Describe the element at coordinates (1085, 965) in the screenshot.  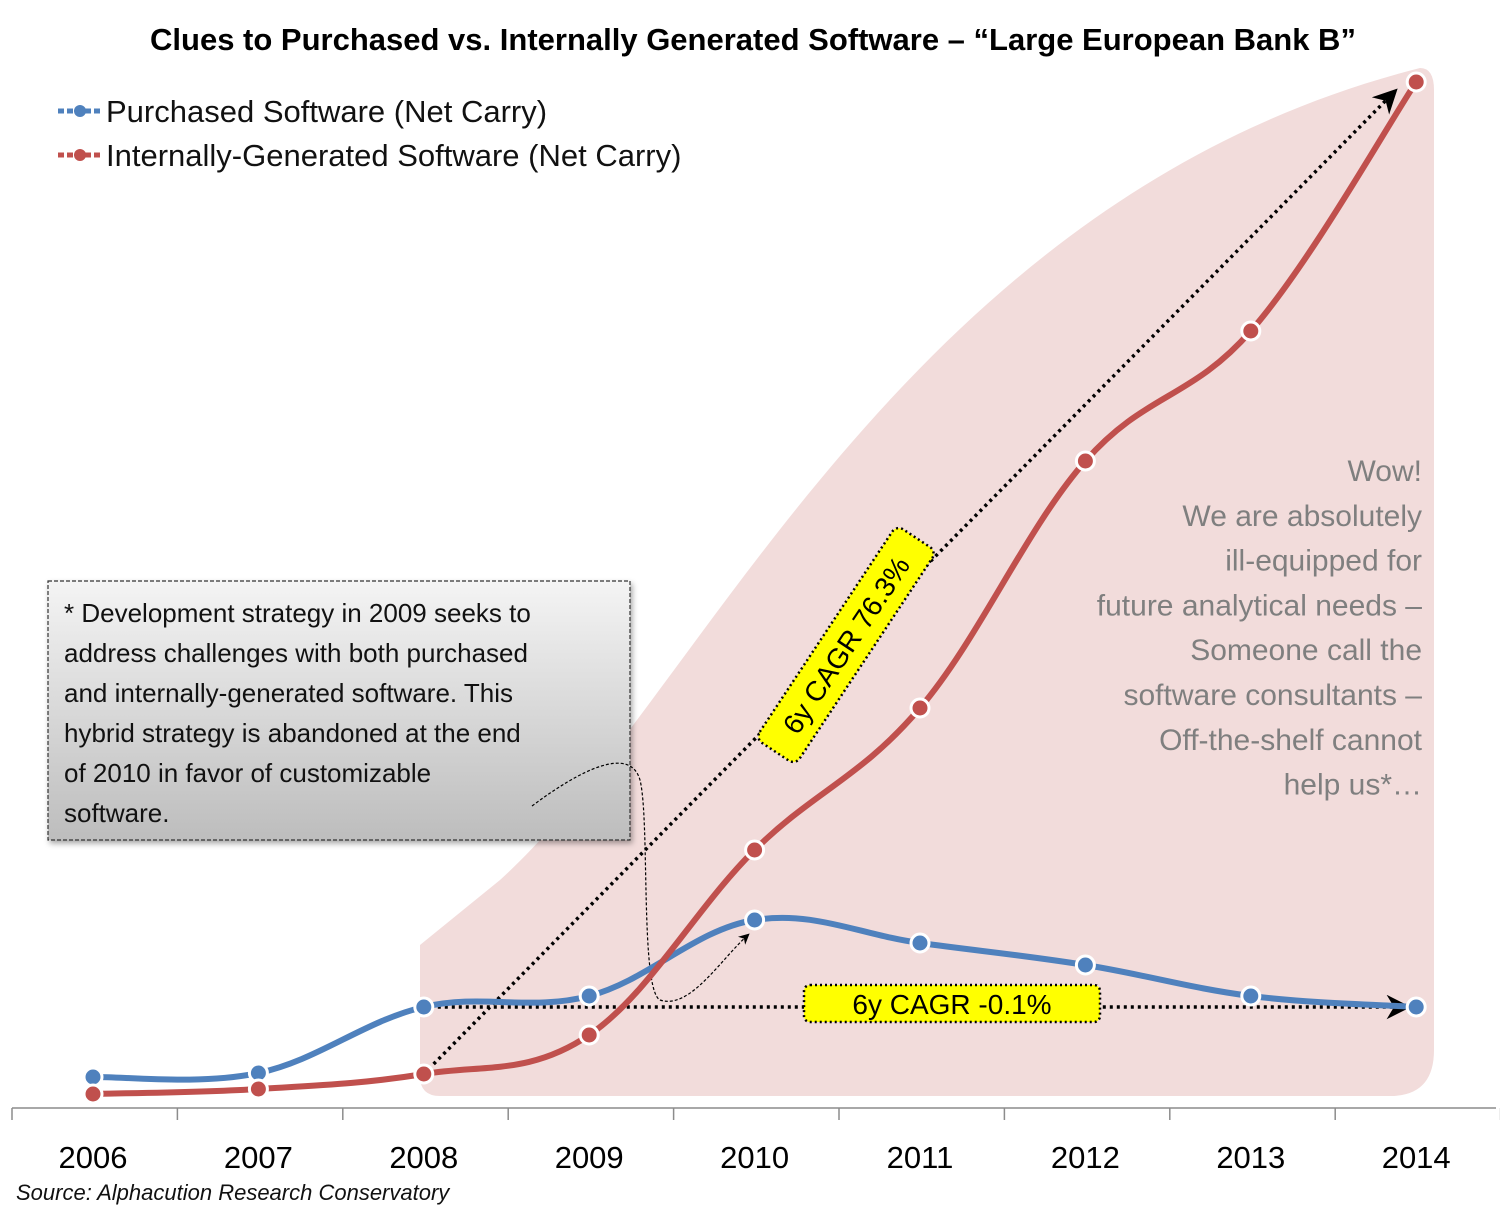
I see `data-point-purchased-2012` at that location.